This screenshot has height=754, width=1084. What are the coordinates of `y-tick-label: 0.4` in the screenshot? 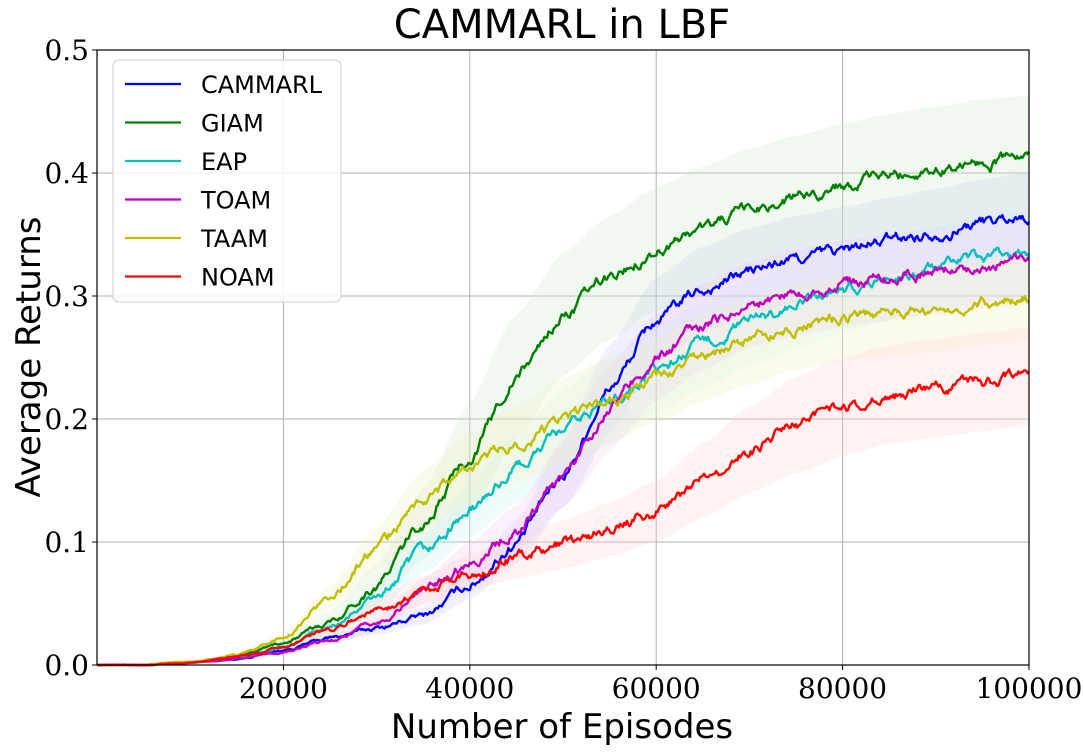 It's located at (66, 173).